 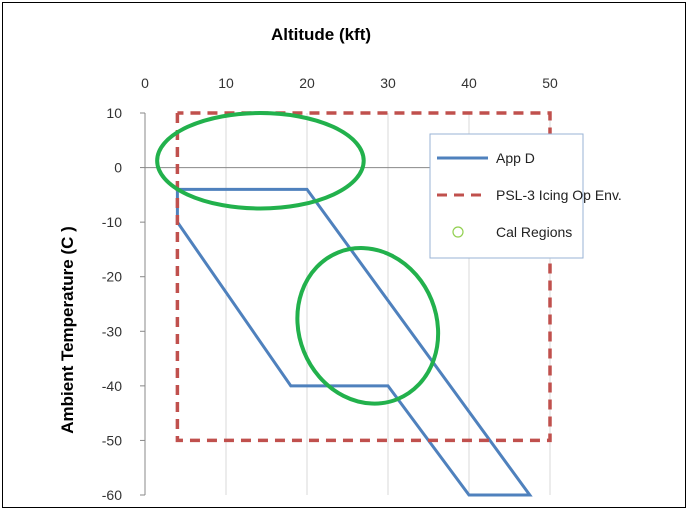 I want to click on x-tick-label: 40, so click(x=469, y=83).